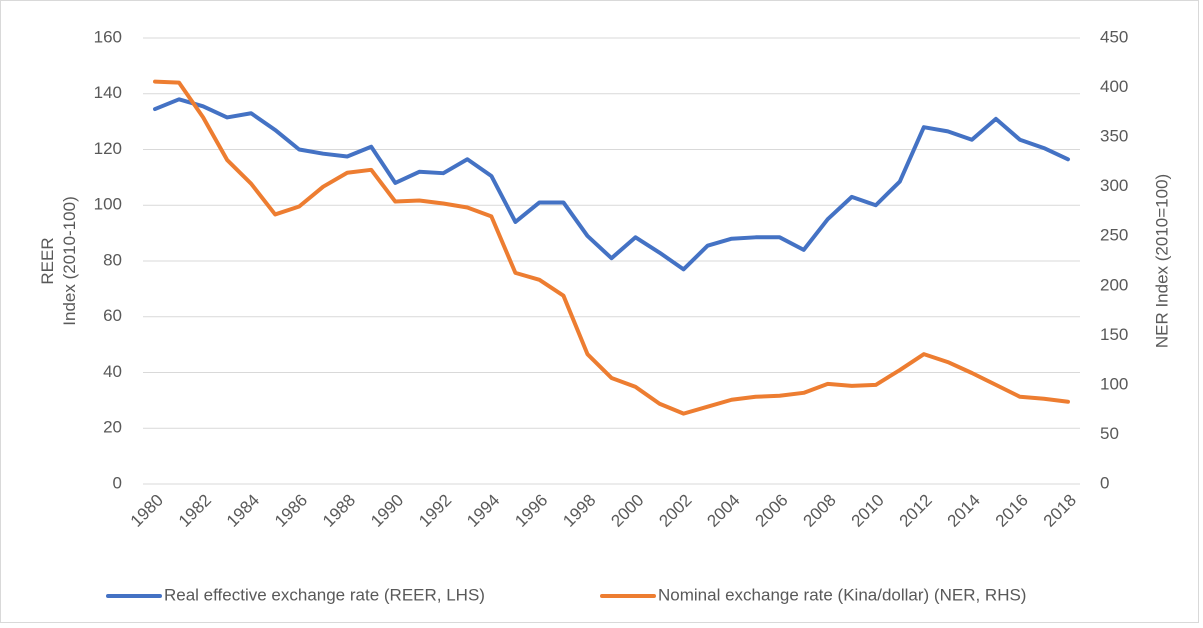 Image resolution: width=1203 pixels, height=628 pixels. I want to click on y2-tick-label: 200, so click(1114, 284).